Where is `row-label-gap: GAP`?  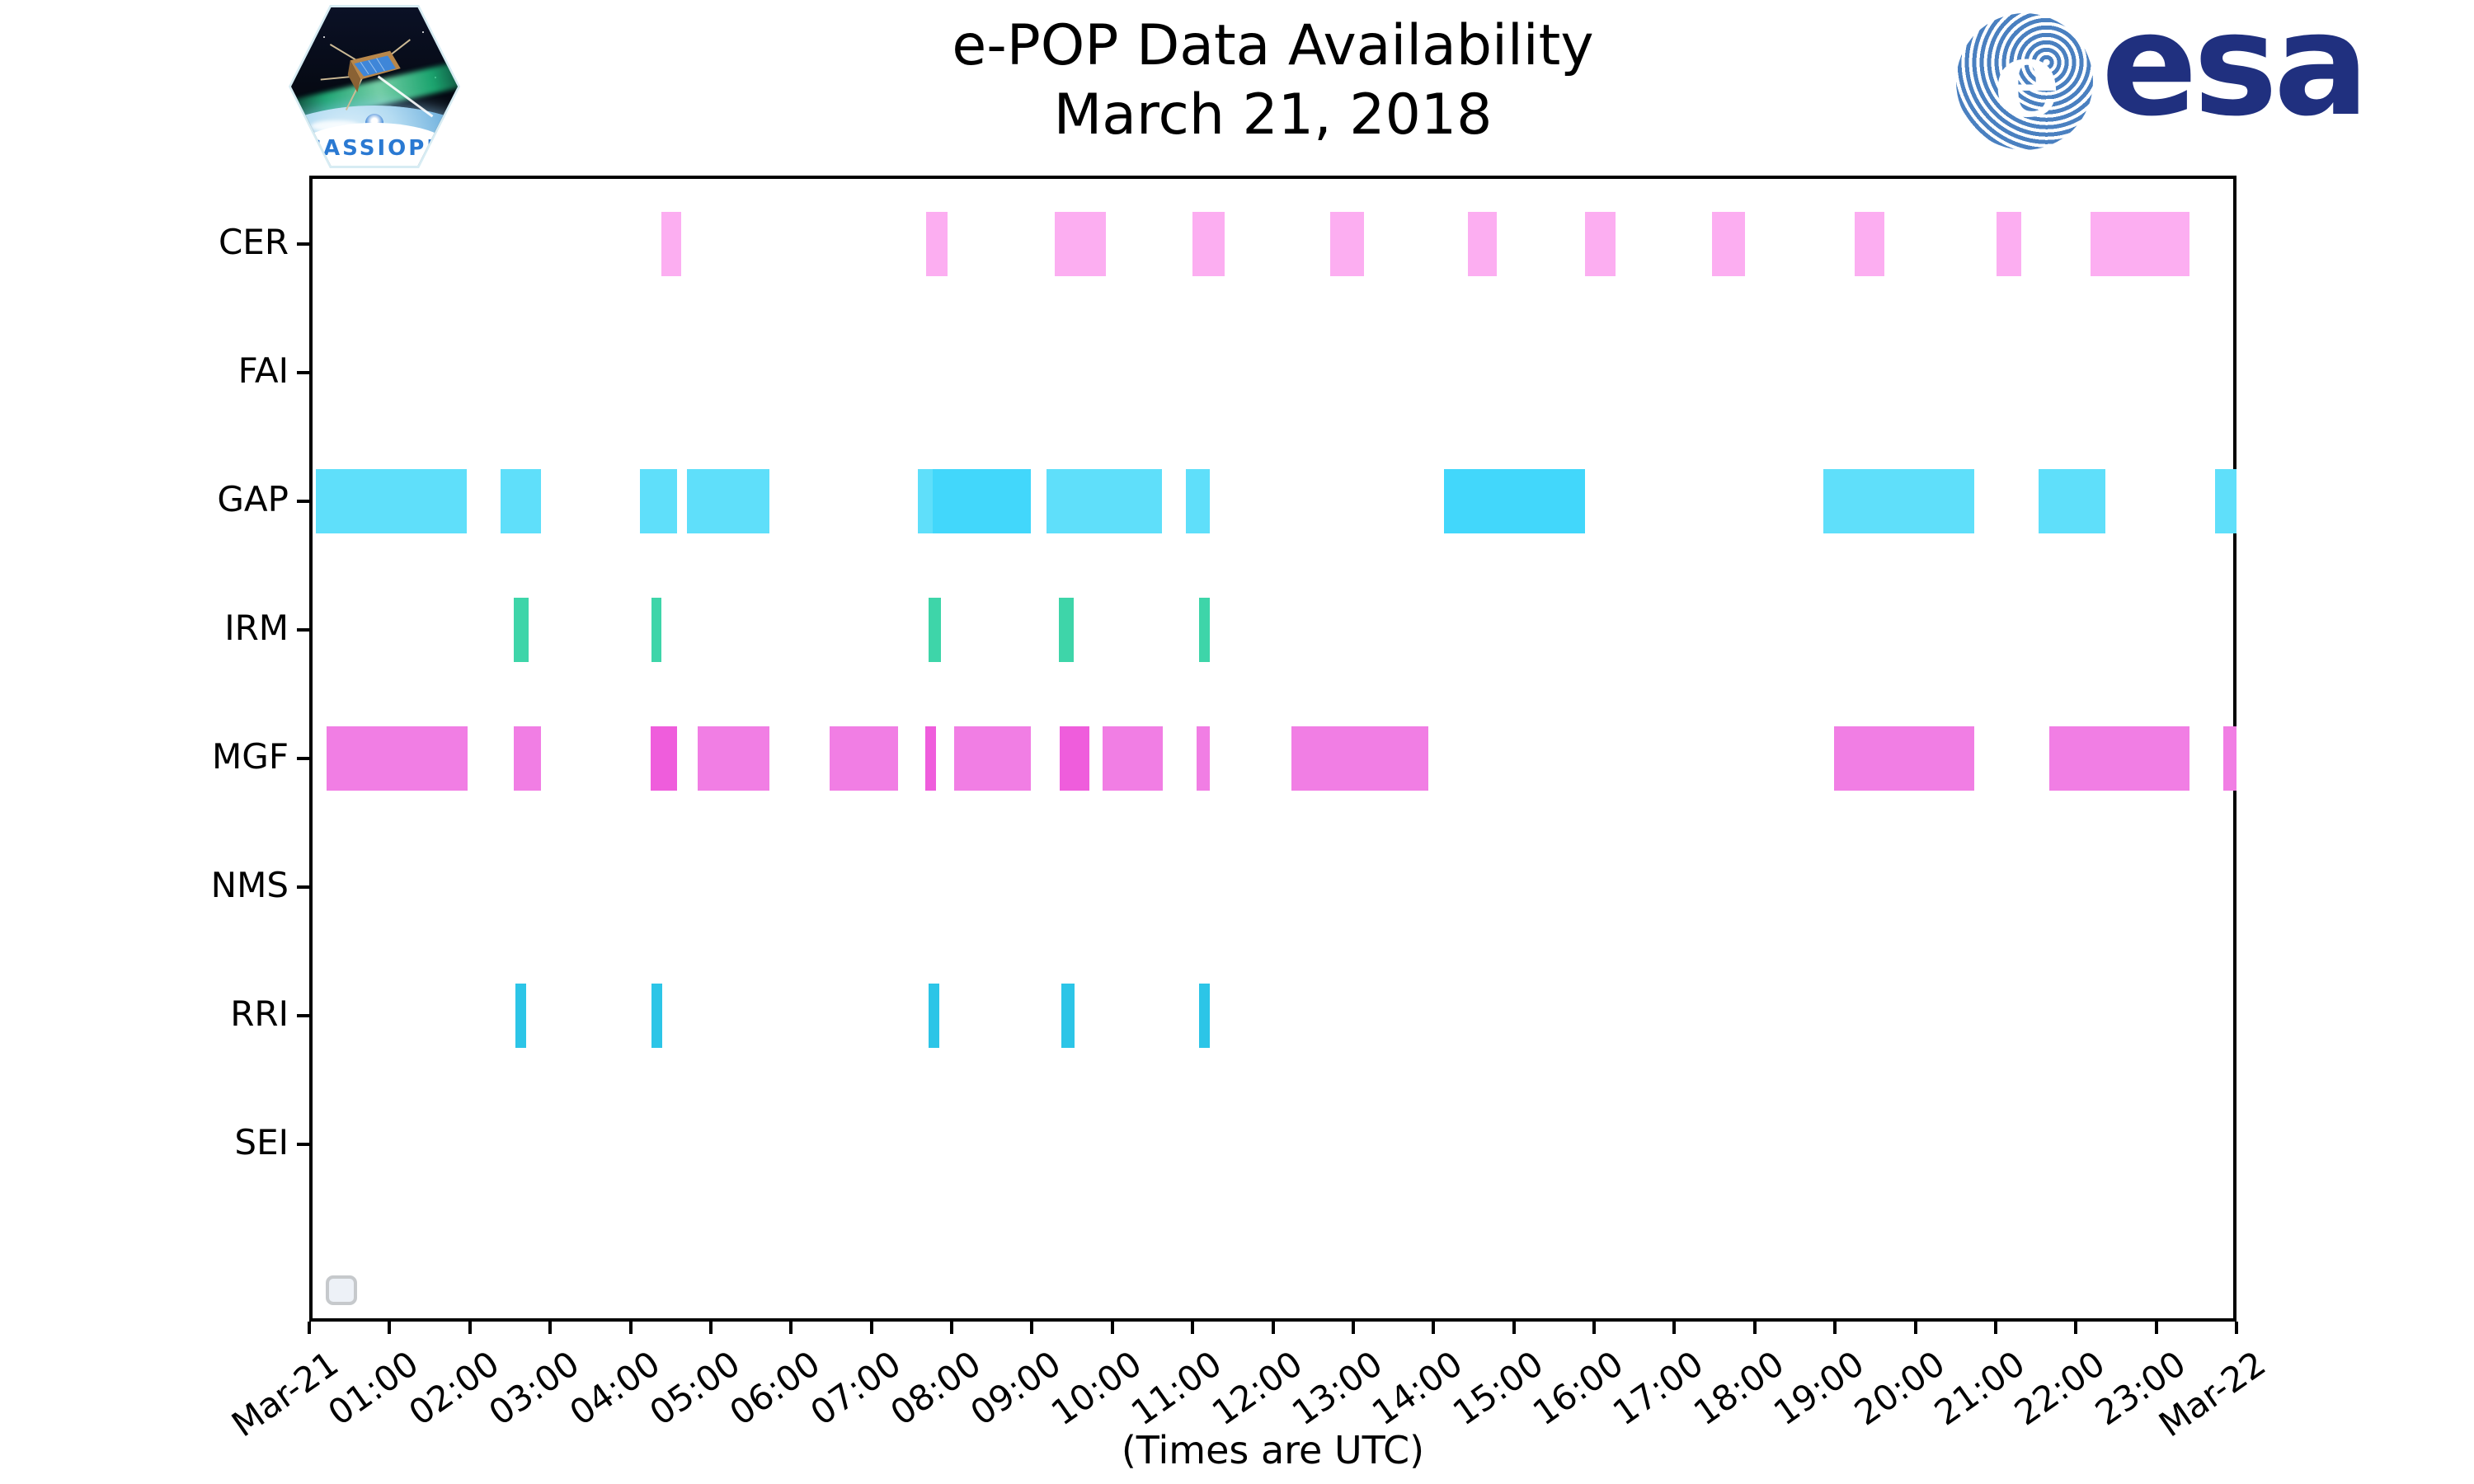 row-label-gap: GAP is located at coordinates (253, 499).